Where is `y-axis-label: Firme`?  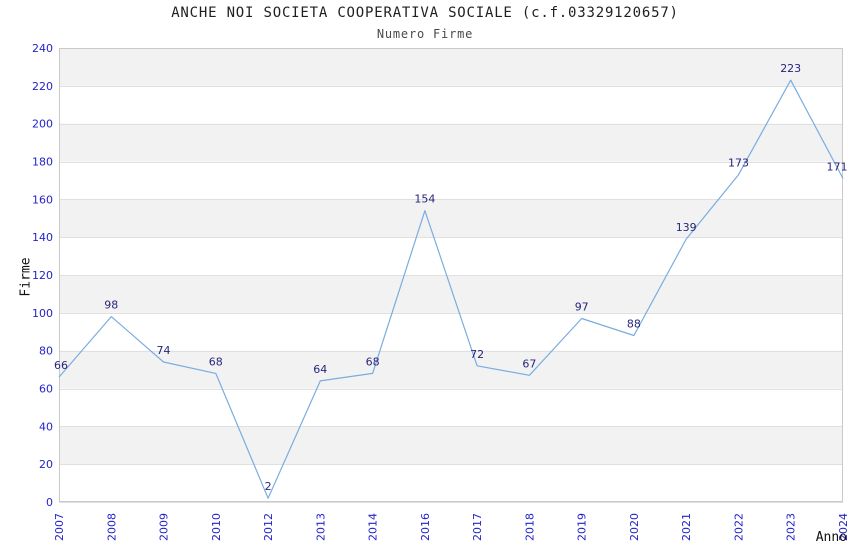
y-axis-label: Firme is located at coordinates (26, 277).